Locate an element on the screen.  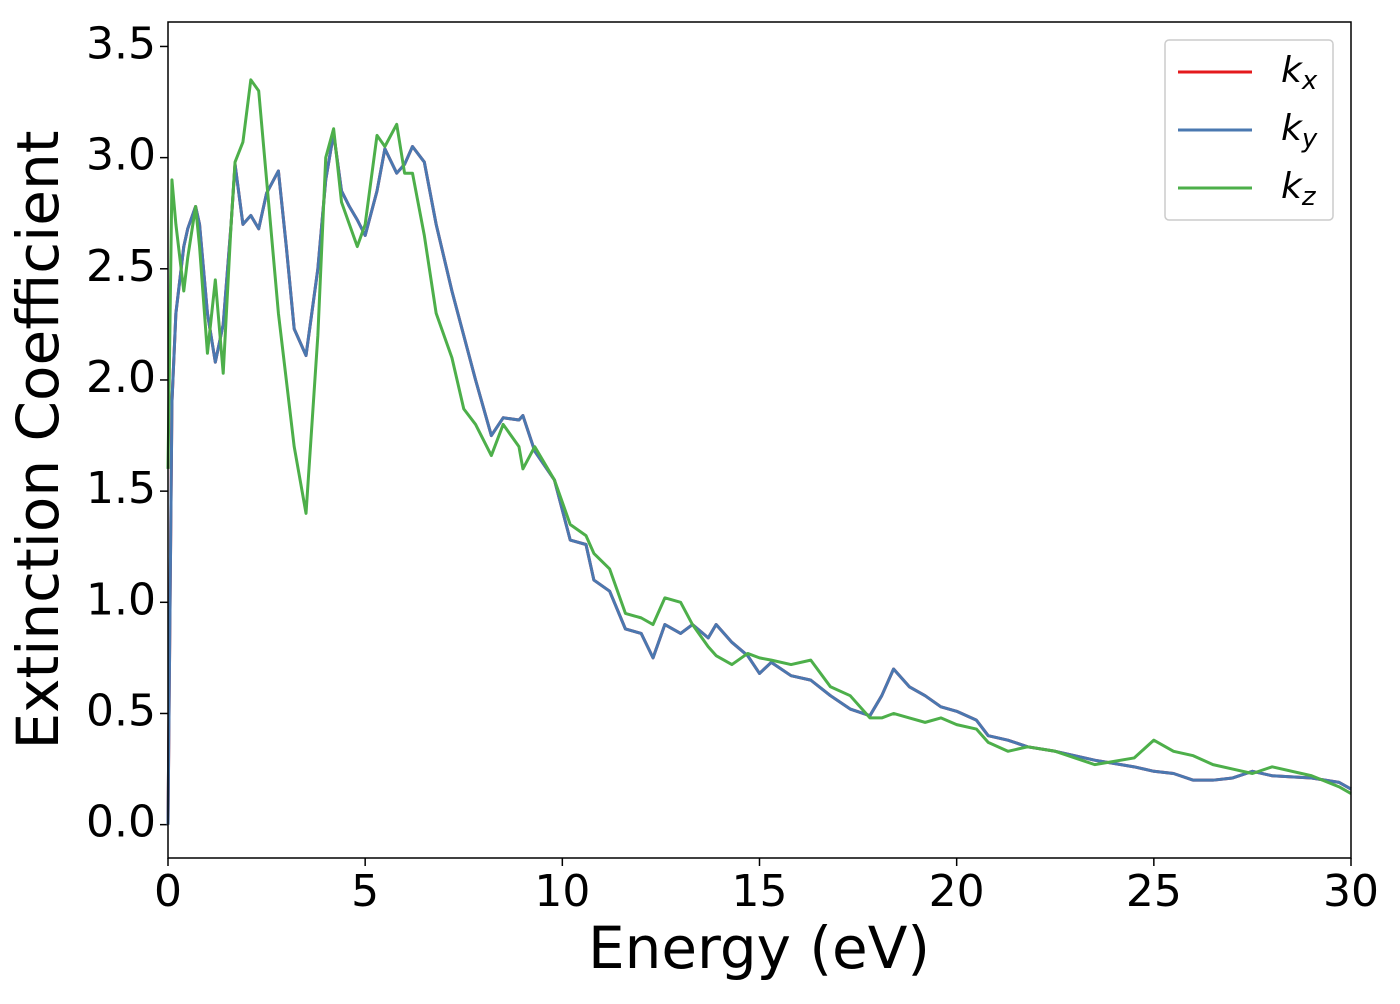
y-tick-label: 1.5 is located at coordinates (121, 488).